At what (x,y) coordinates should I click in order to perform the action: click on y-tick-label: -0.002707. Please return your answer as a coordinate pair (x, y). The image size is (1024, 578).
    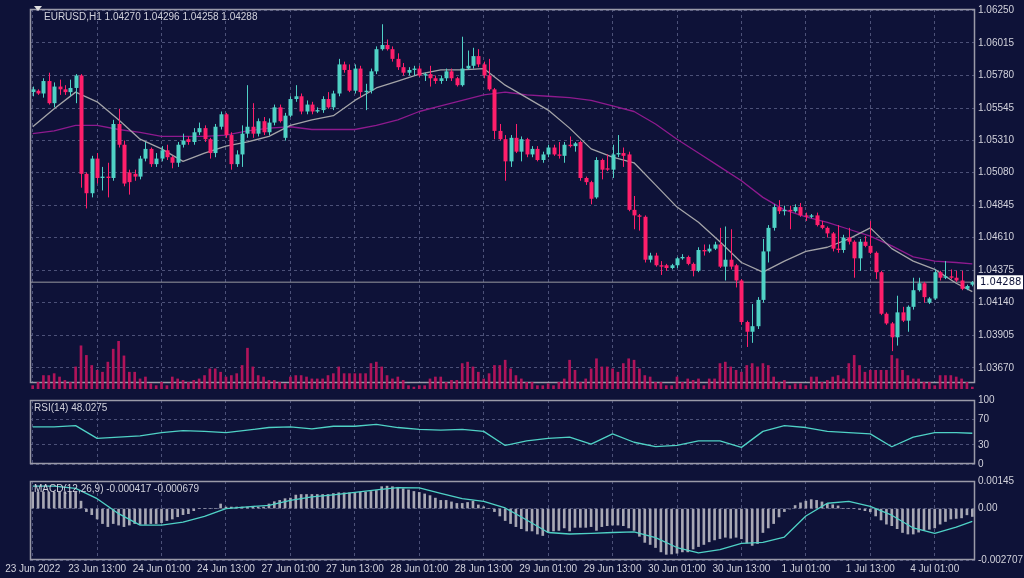
    Looking at the image, I should click on (1001, 559).